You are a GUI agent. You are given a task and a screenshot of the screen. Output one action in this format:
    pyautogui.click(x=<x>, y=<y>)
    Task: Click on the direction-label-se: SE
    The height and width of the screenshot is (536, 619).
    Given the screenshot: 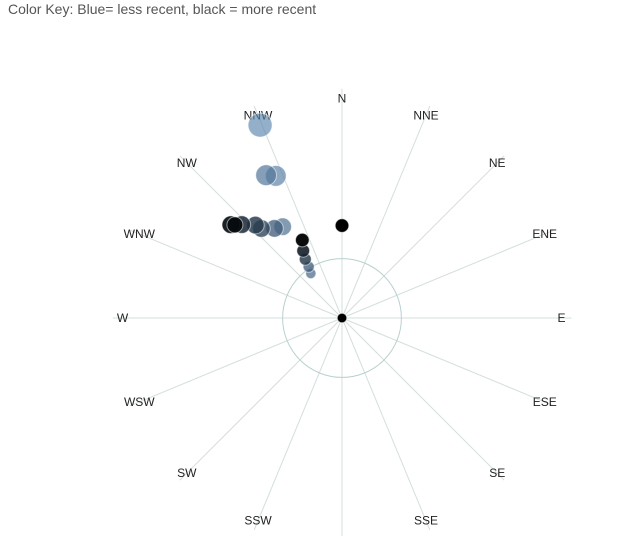 What is the action you would take?
    pyautogui.click(x=497, y=473)
    